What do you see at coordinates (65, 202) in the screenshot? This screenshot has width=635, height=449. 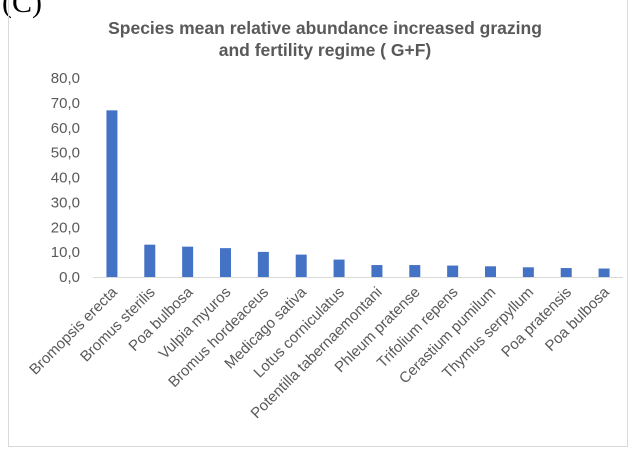 I see `y-tick-label: 30,0` at bounding box center [65, 202].